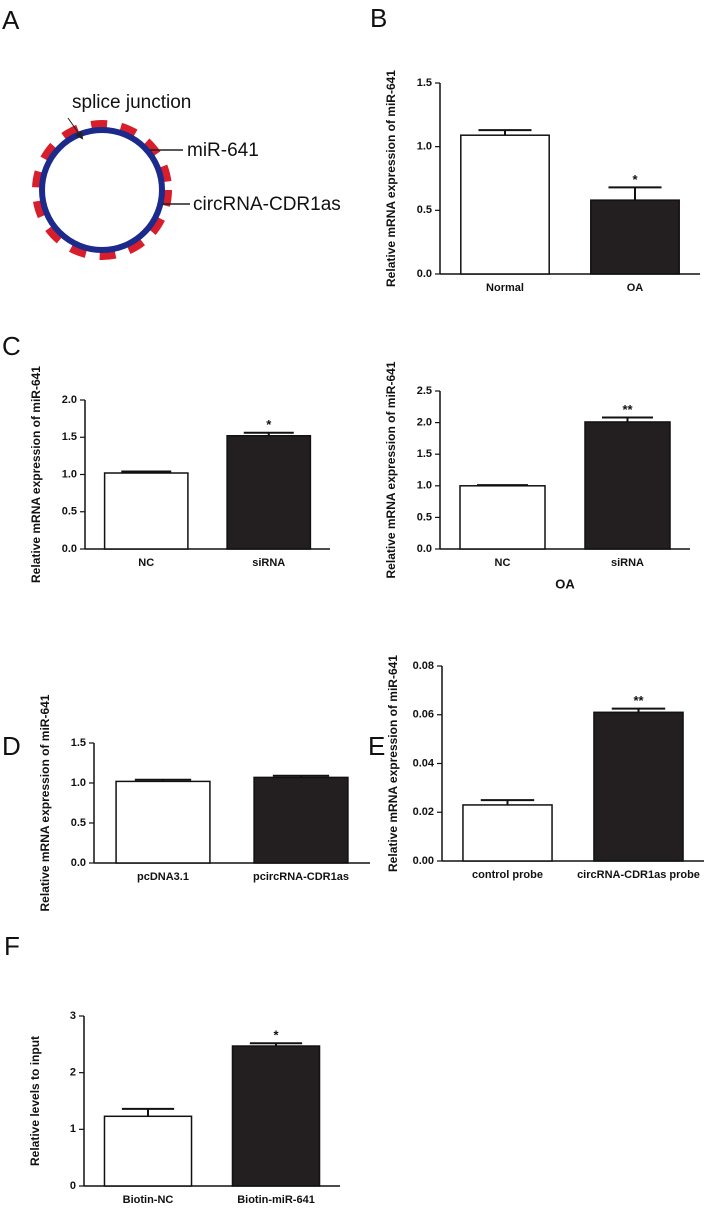 The width and height of the screenshot is (709, 1208). I want to click on y-tick-label: 0.02, so click(423, 812).